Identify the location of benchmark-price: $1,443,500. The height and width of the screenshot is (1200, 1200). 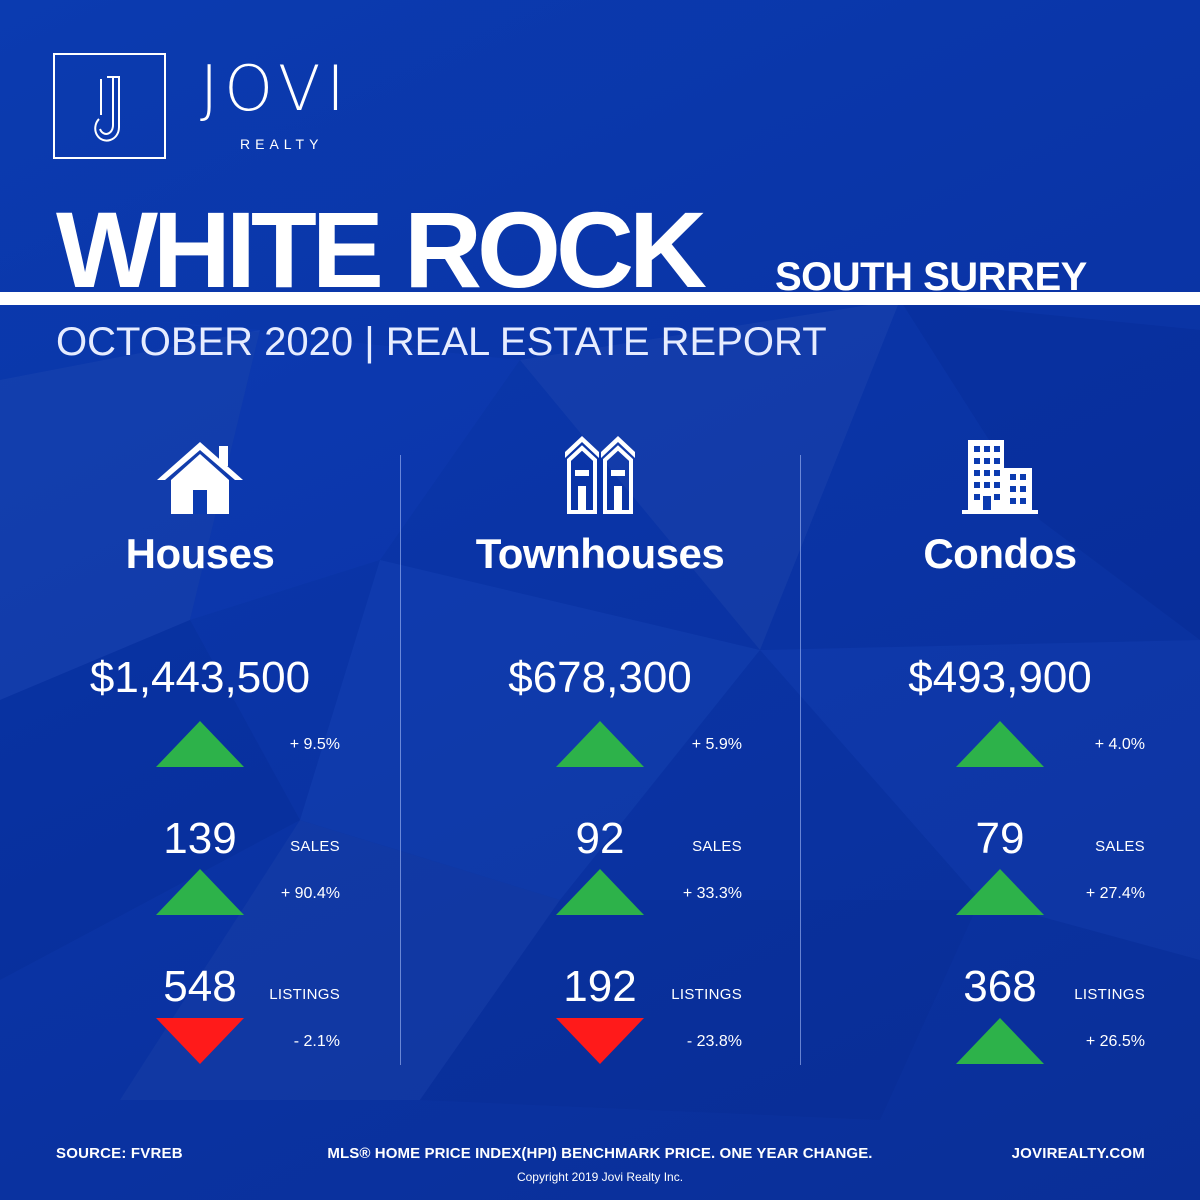
(200, 677).